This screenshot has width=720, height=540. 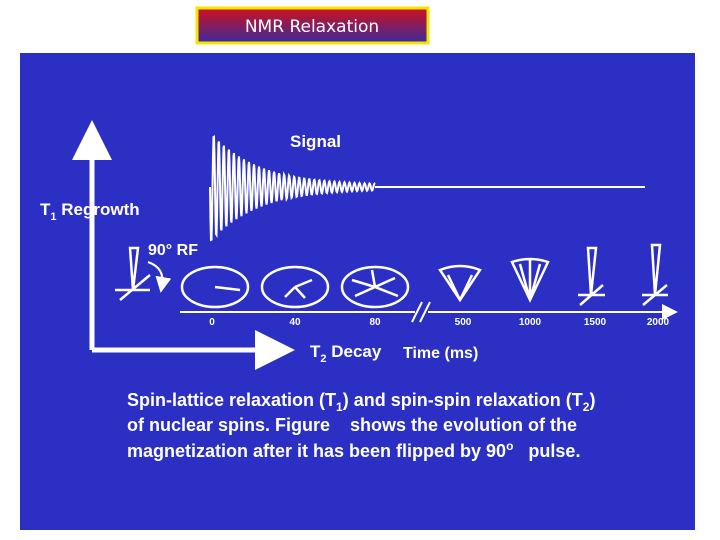 What do you see at coordinates (159, 277) in the screenshot?
I see `rf-arrow` at bounding box center [159, 277].